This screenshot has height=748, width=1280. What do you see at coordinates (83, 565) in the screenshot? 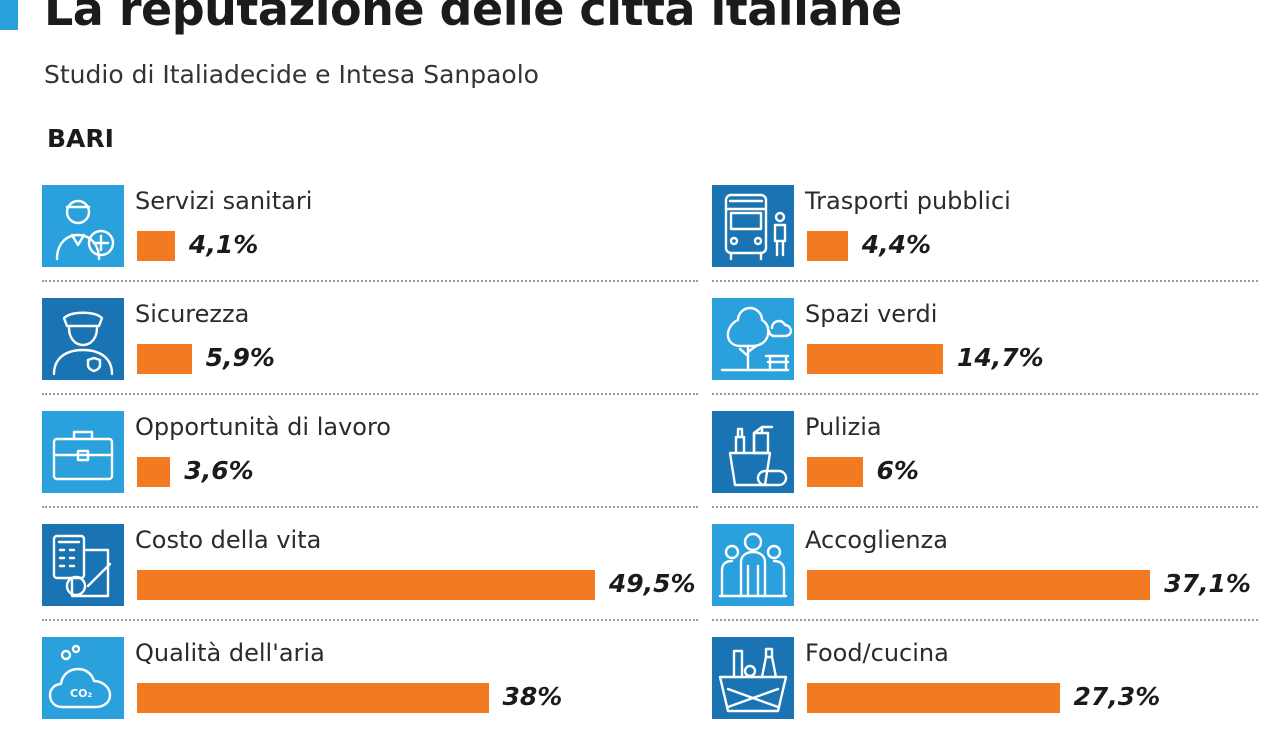
I see `calculator-document-icon` at bounding box center [83, 565].